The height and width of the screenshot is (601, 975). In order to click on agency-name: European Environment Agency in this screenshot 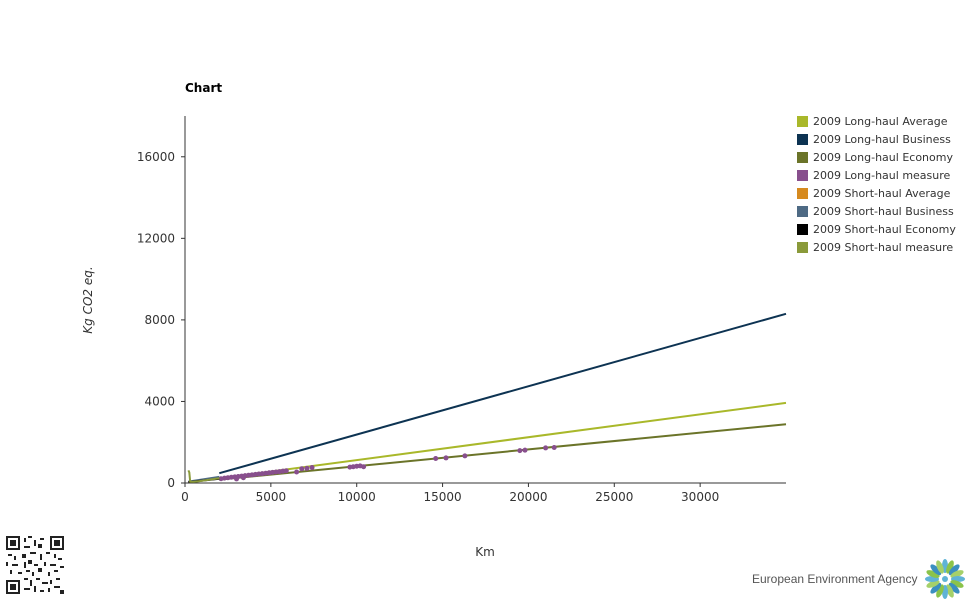, I will do `click(835, 579)`.